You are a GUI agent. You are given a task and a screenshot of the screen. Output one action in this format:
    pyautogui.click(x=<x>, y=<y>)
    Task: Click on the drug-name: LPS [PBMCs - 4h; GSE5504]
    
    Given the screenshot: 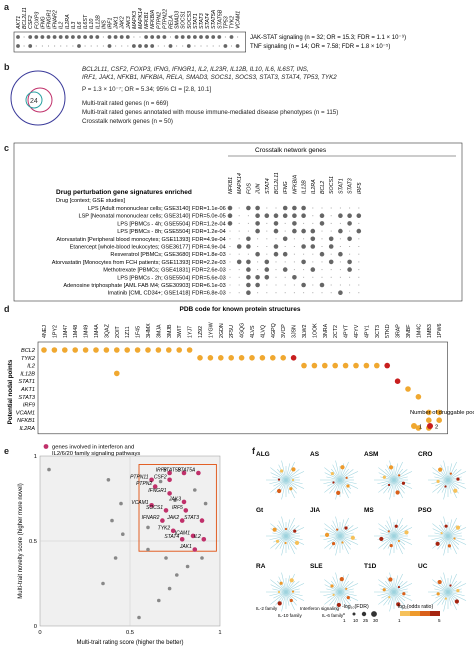 What is the action you would take?
    pyautogui.click(x=153, y=224)
    